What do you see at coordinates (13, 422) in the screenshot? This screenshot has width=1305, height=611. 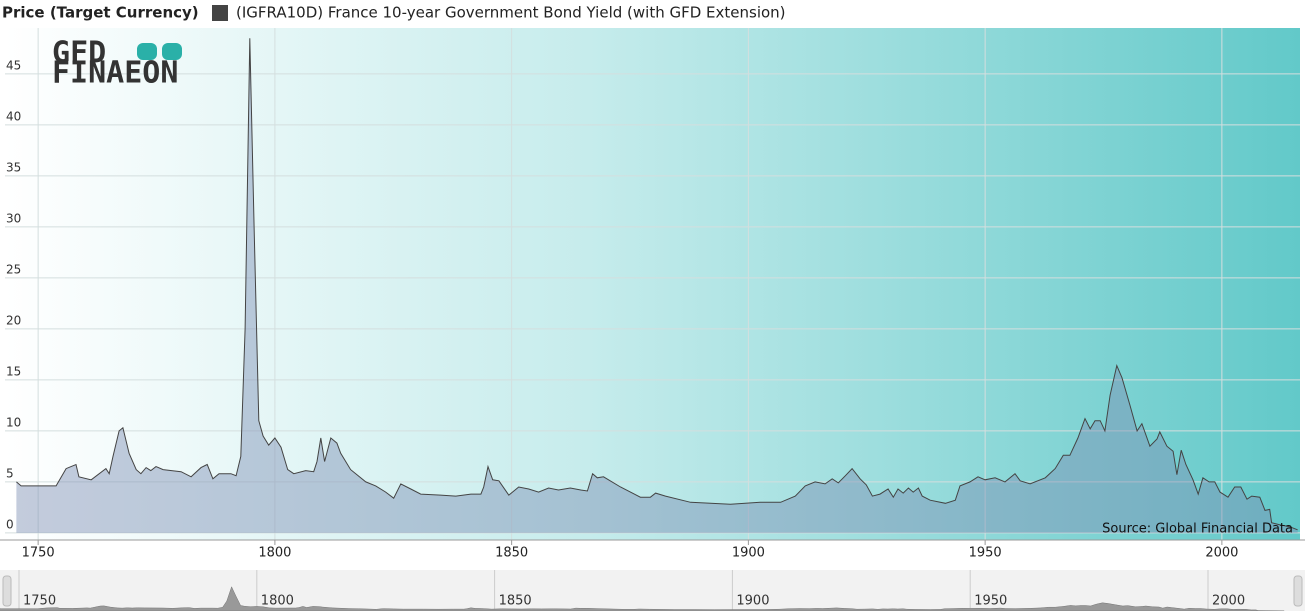 I see `y-tick-label: 10` at bounding box center [13, 422].